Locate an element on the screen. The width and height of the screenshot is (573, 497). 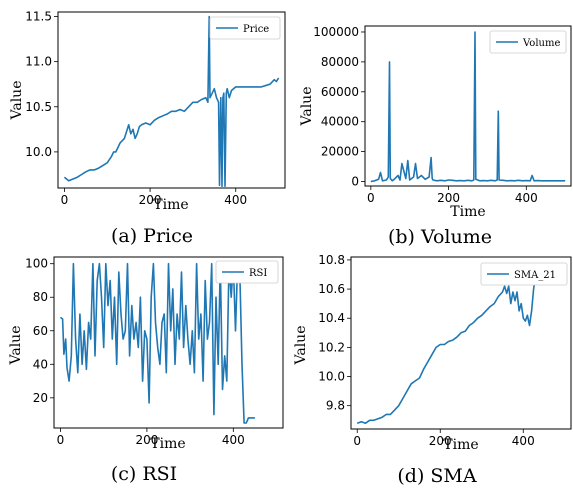
y-tick-label: 60 is located at coordinates (40, 331).